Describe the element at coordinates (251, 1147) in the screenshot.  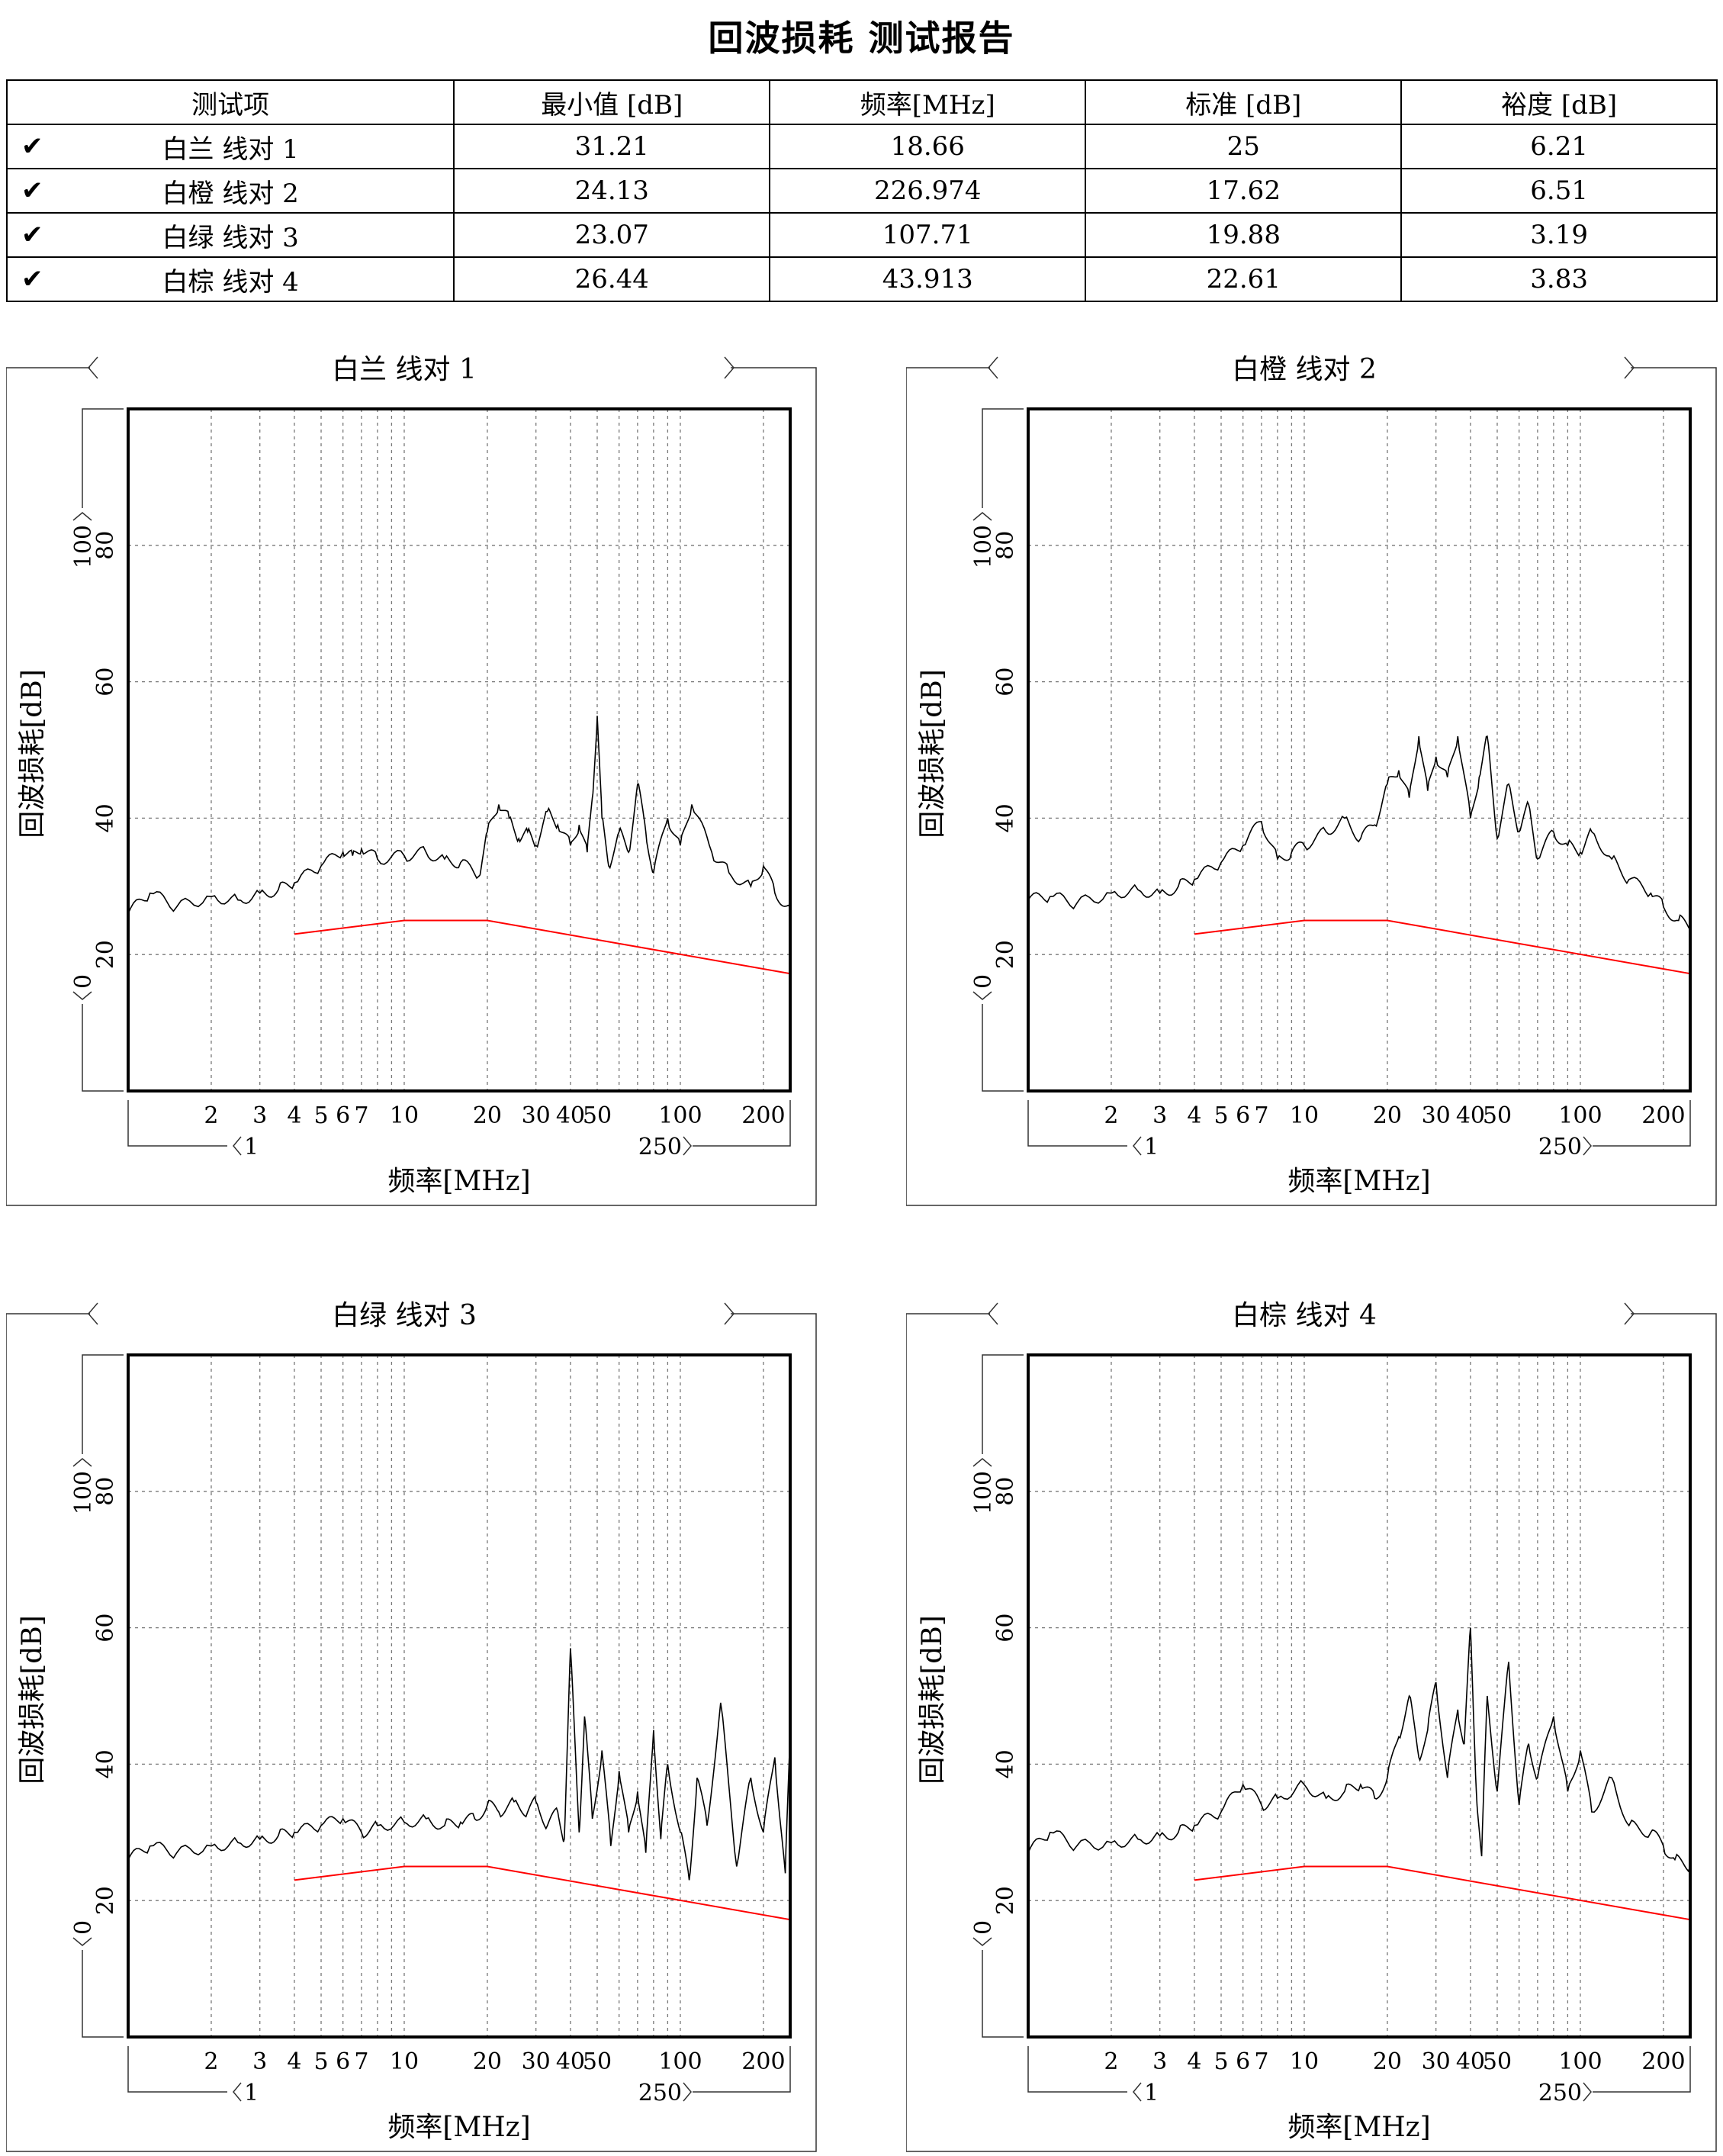
I see `x-min-marker: 1` at that location.